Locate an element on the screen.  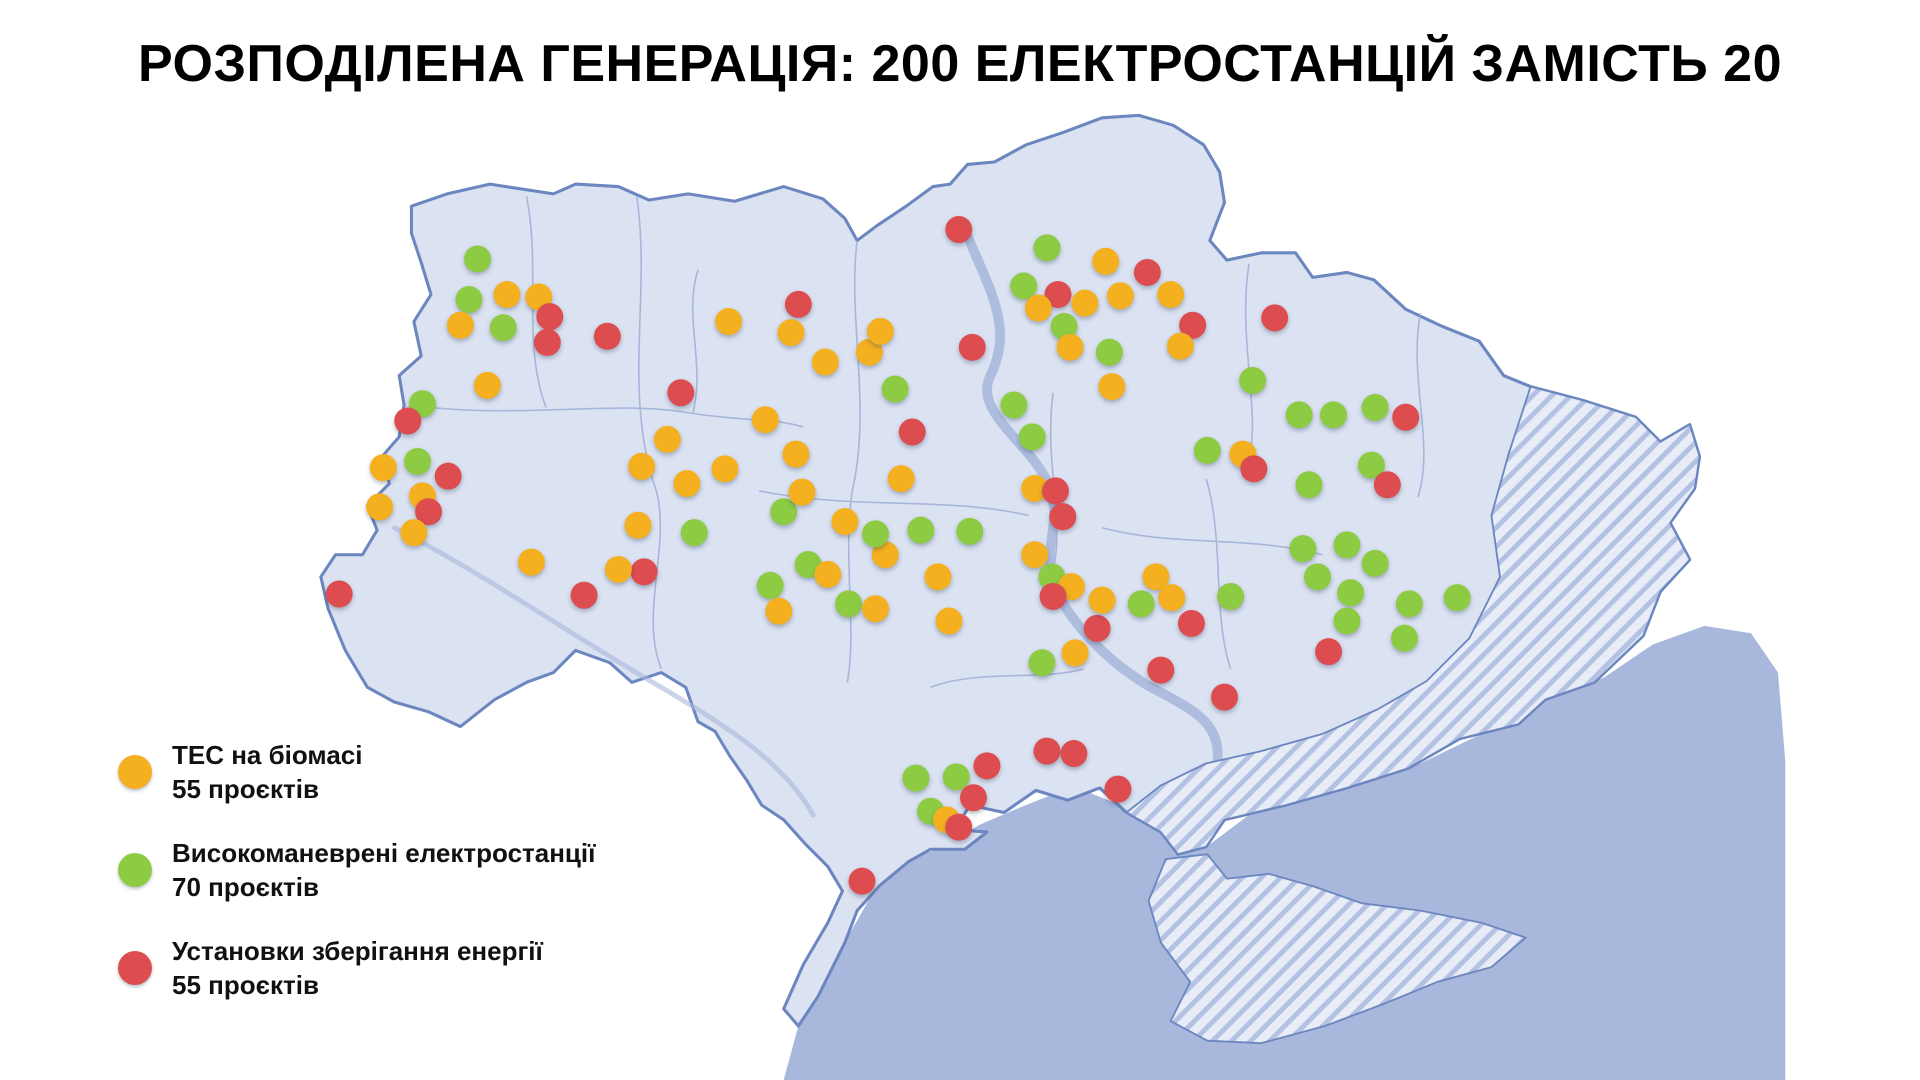
storage-dot-icon is located at coordinates (135, 968).